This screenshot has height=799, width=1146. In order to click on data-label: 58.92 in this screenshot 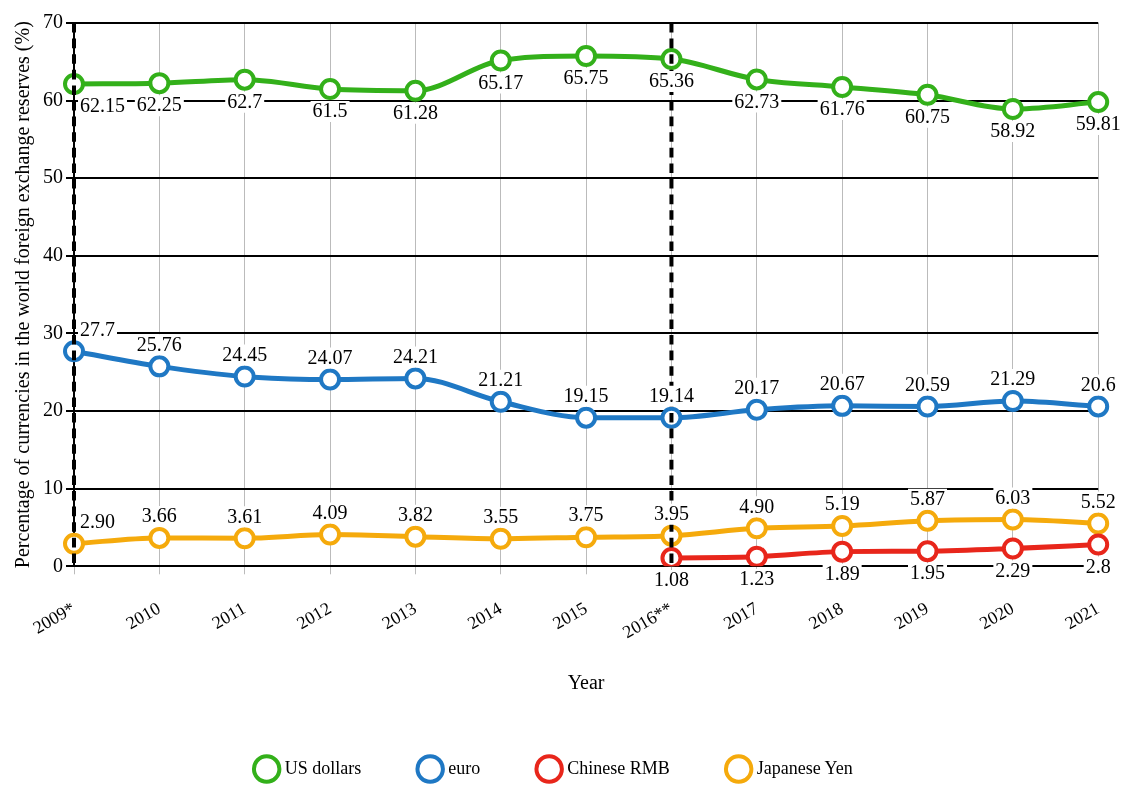, I will do `click(1013, 130)`.